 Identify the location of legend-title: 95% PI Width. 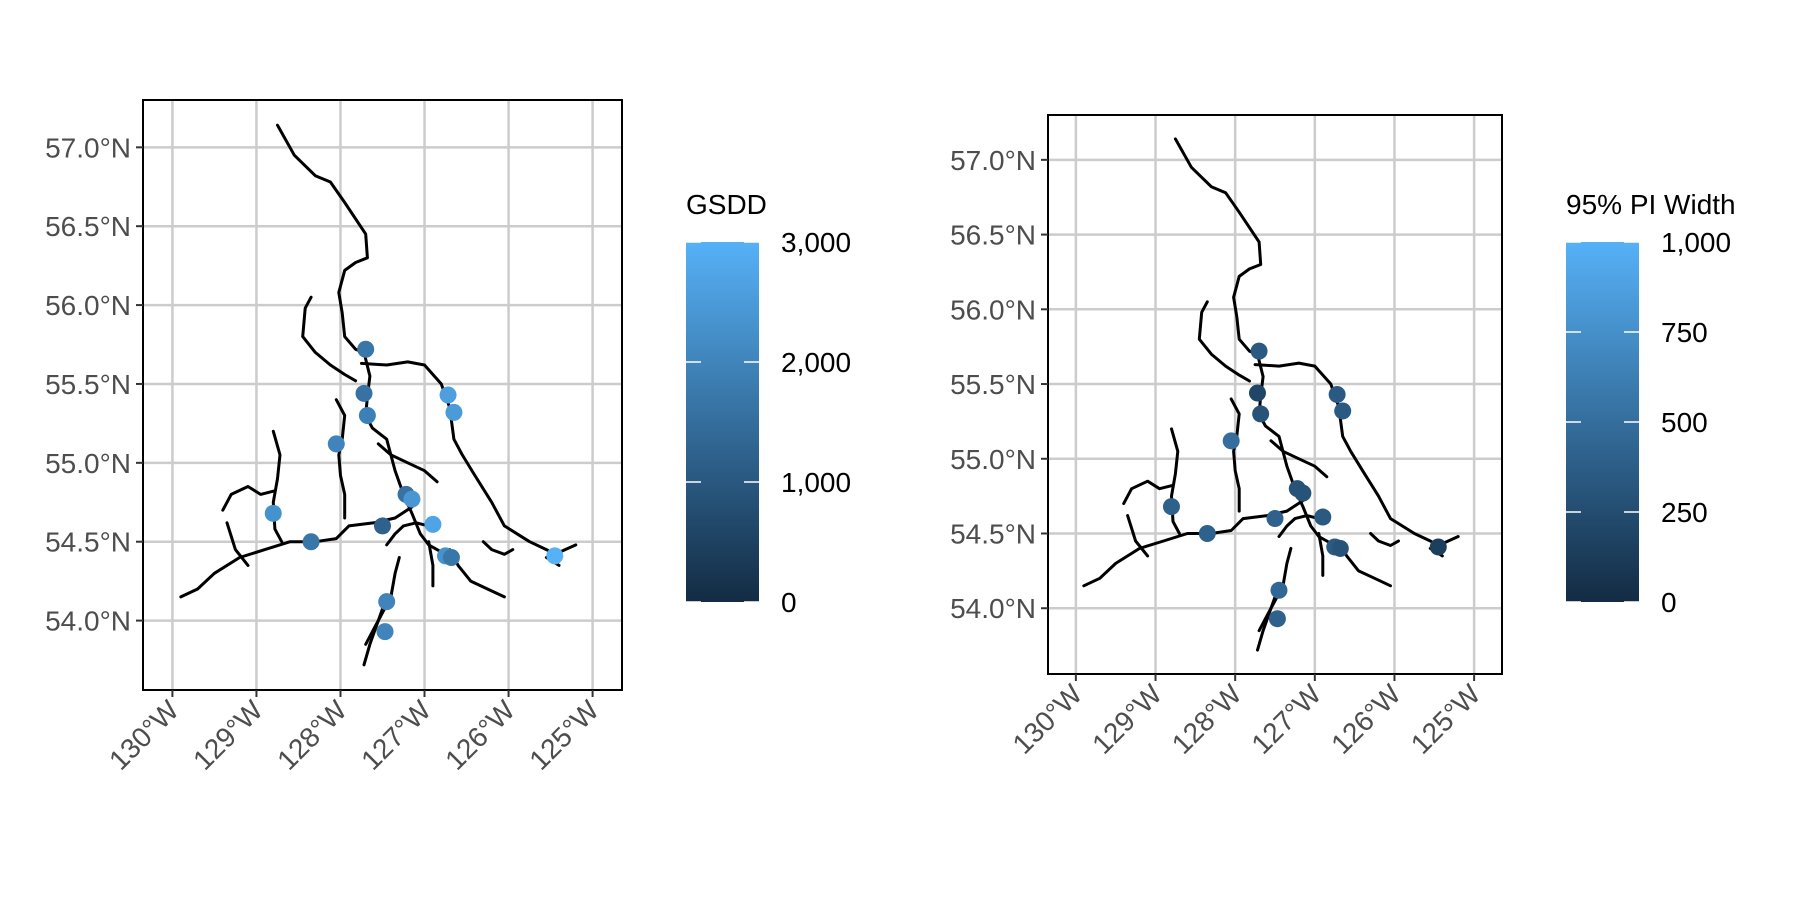
(1651, 204).